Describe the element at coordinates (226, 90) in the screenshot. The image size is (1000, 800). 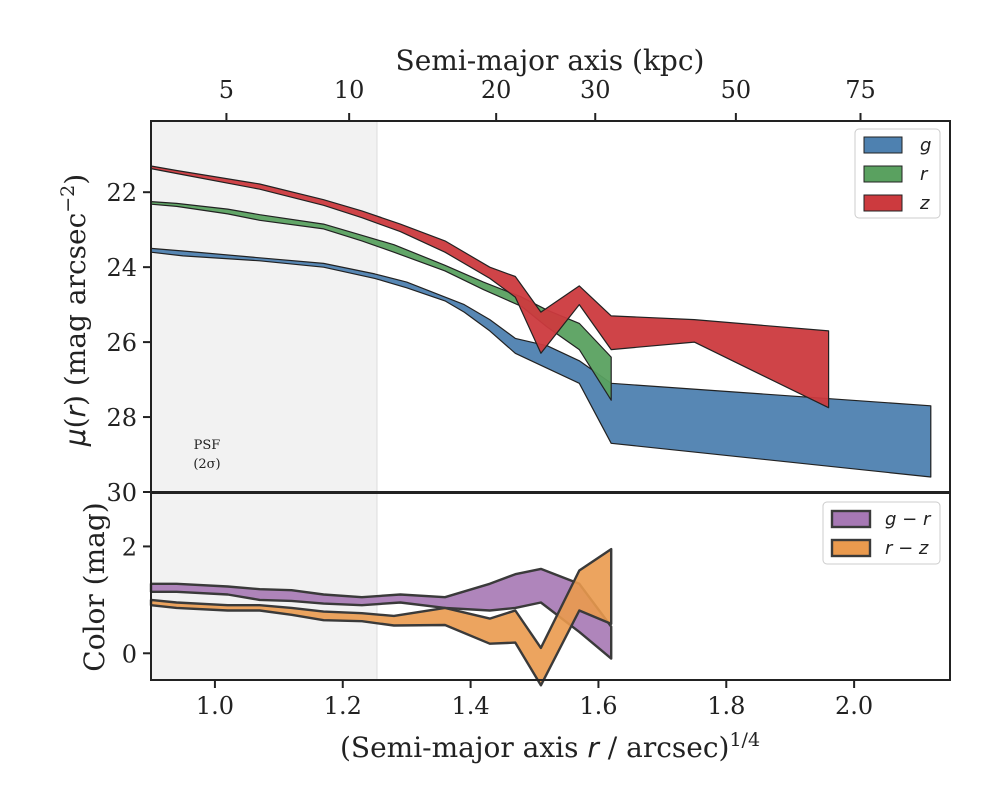
I see `top-tick-label: 5` at that location.